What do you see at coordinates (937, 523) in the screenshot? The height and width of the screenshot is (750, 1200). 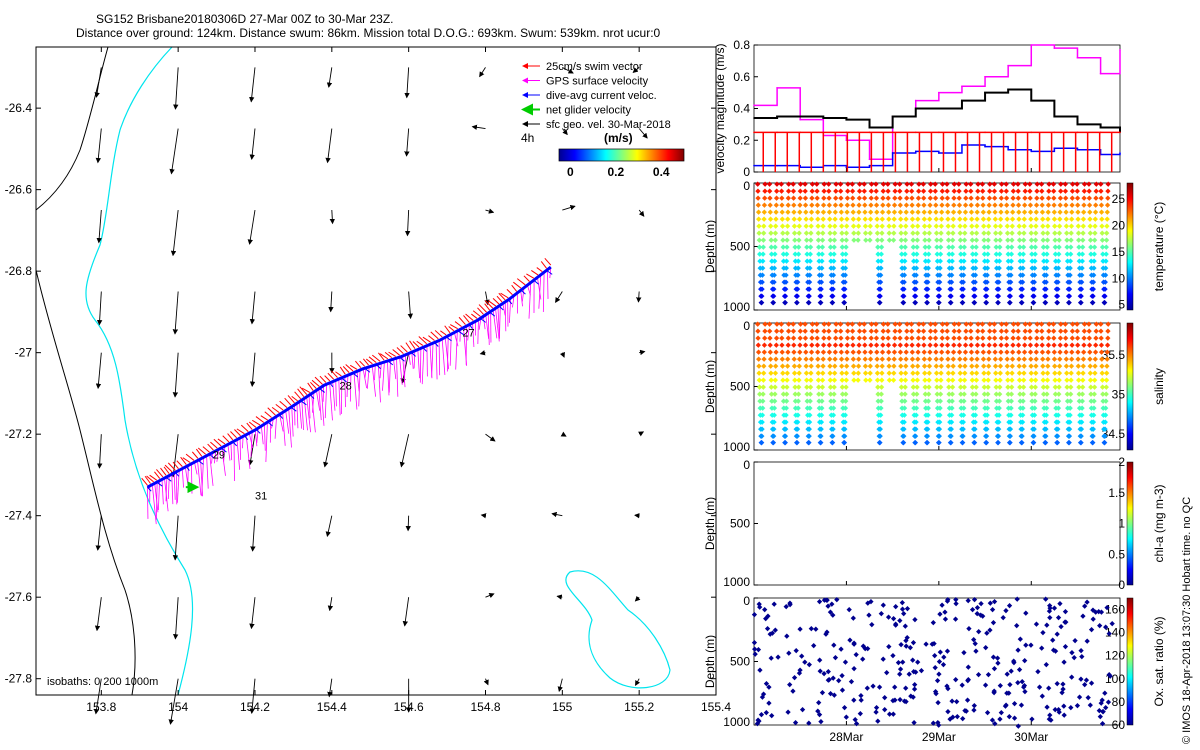 I see `chla-panel-frame` at bounding box center [937, 523].